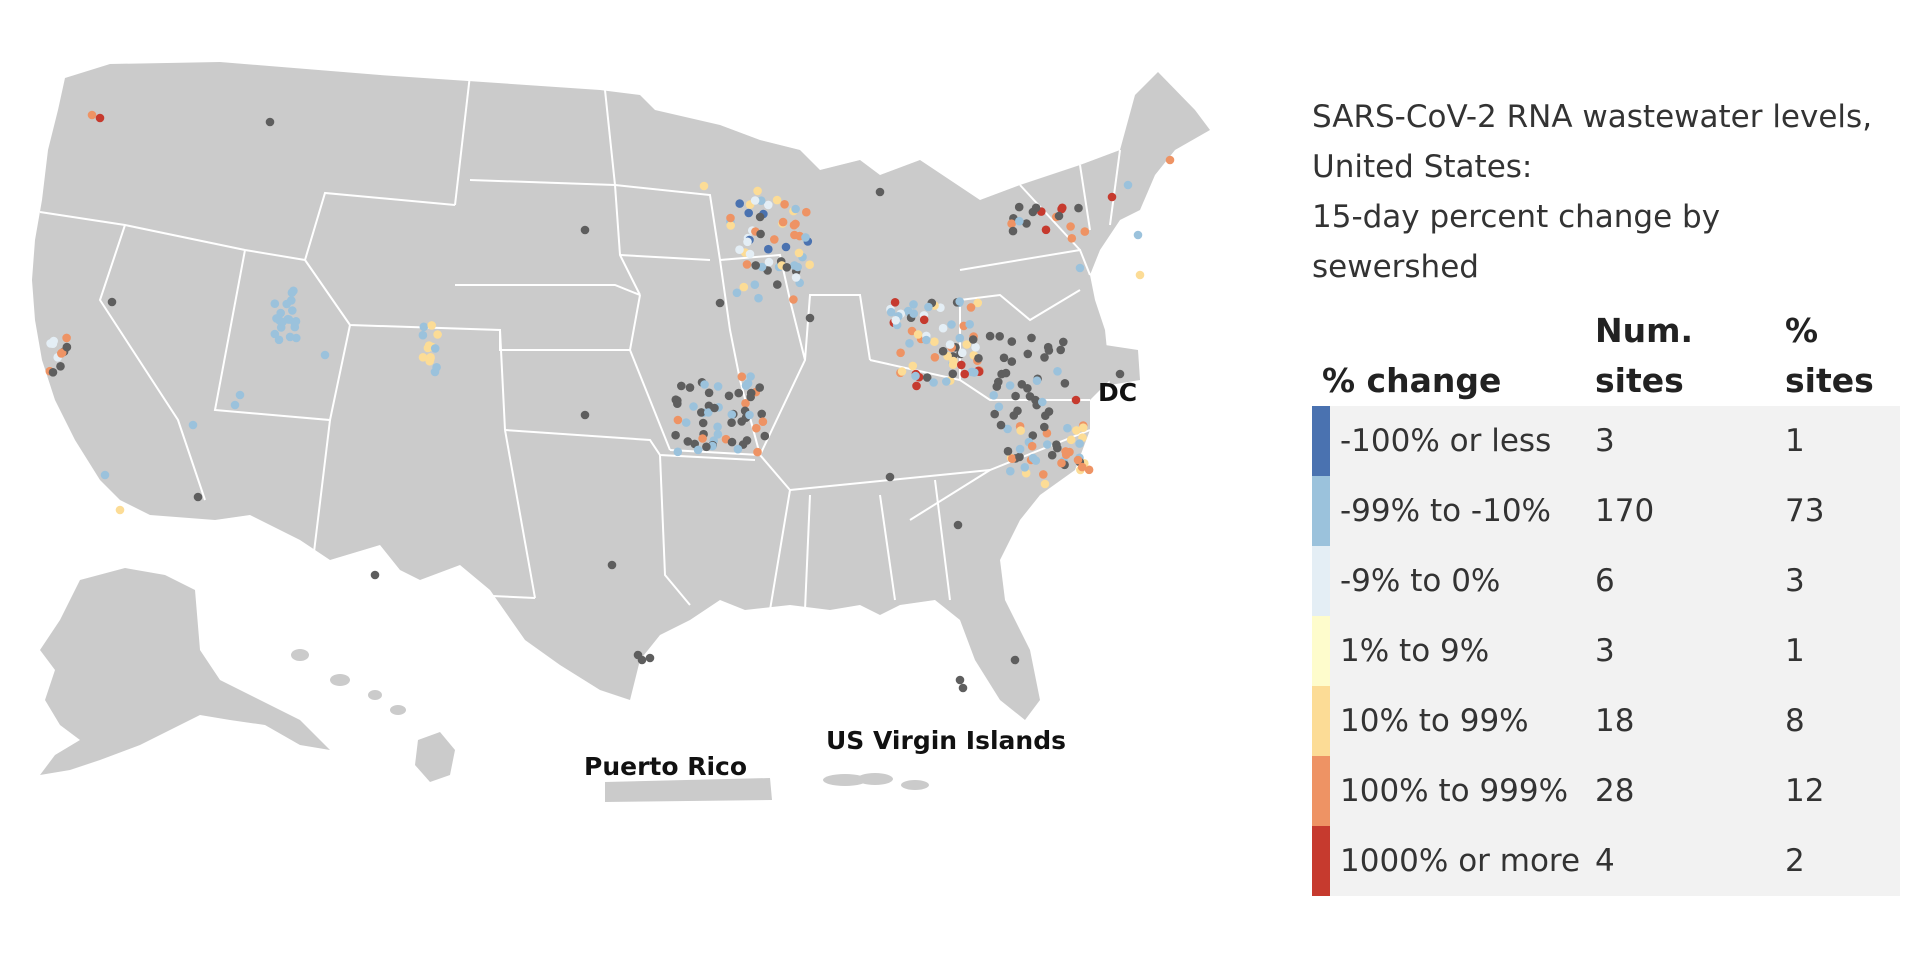  Describe the element at coordinates (1802, 330) in the screenshot. I see `header-pct-sites-line1: %` at that location.